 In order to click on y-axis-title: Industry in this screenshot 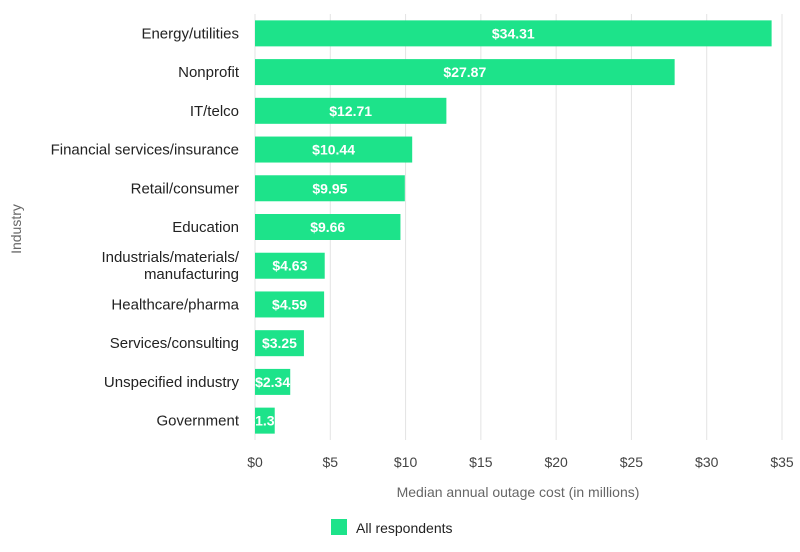, I will do `click(16, 229)`.